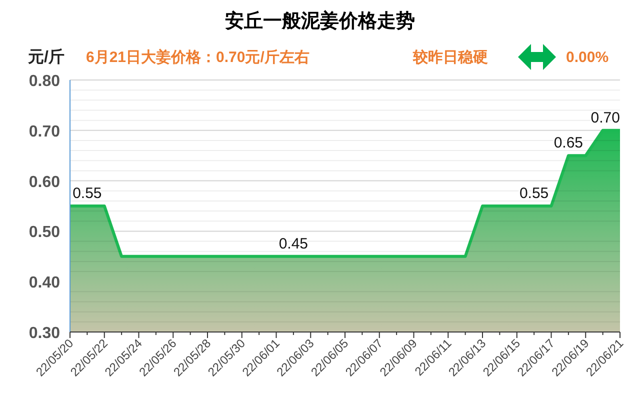 This screenshot has width=640, height=410. What do you see at coordinates (44, 333) in the screenshot?
I see `y-tick-label: 0.30` at bounding box center [44, 333].